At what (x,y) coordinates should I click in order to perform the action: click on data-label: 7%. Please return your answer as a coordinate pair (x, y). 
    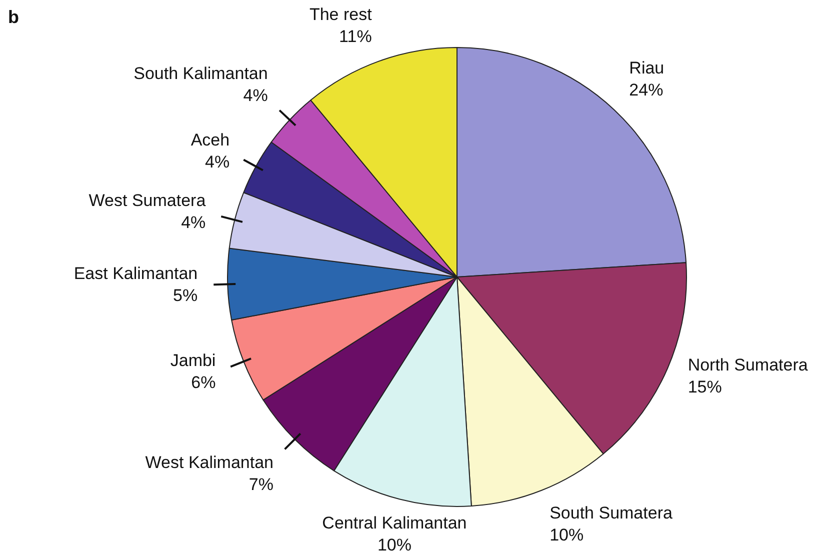
    Looking at the image, I should click on (261, 484).